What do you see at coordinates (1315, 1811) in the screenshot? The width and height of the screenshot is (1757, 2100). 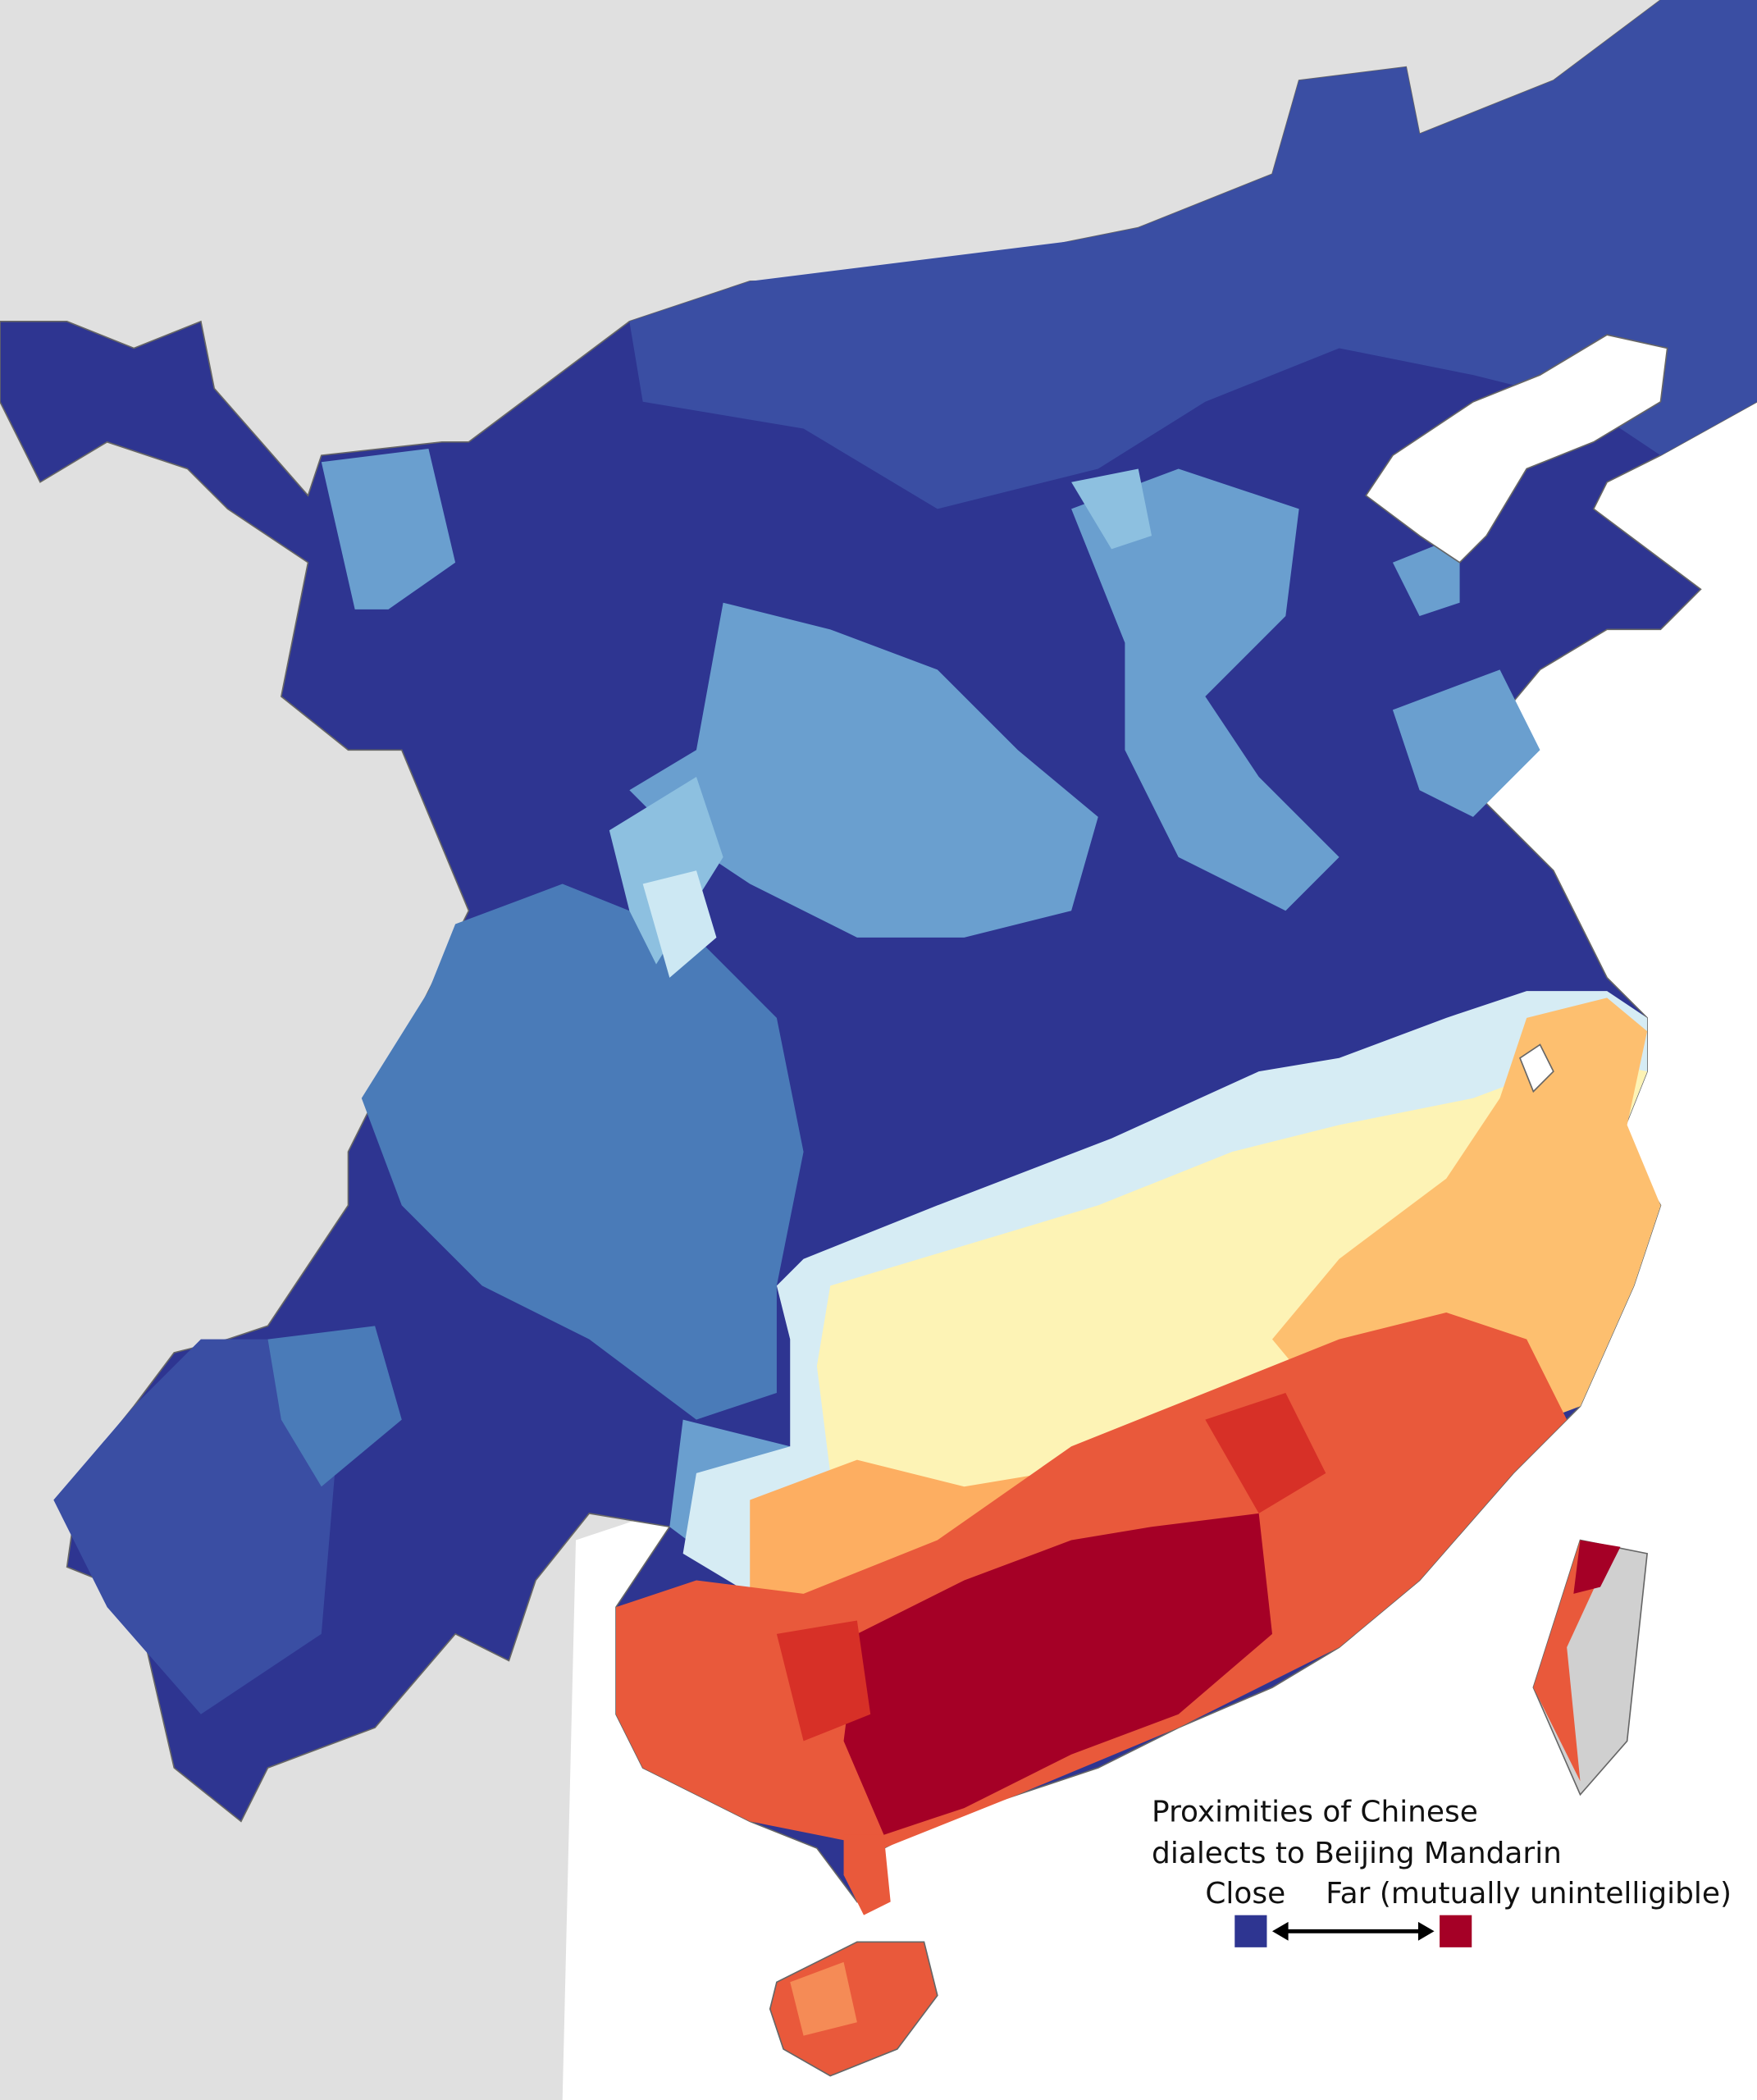 I see `legend-title: Proximities of Chinese` at bounding box center [1315, 1811].